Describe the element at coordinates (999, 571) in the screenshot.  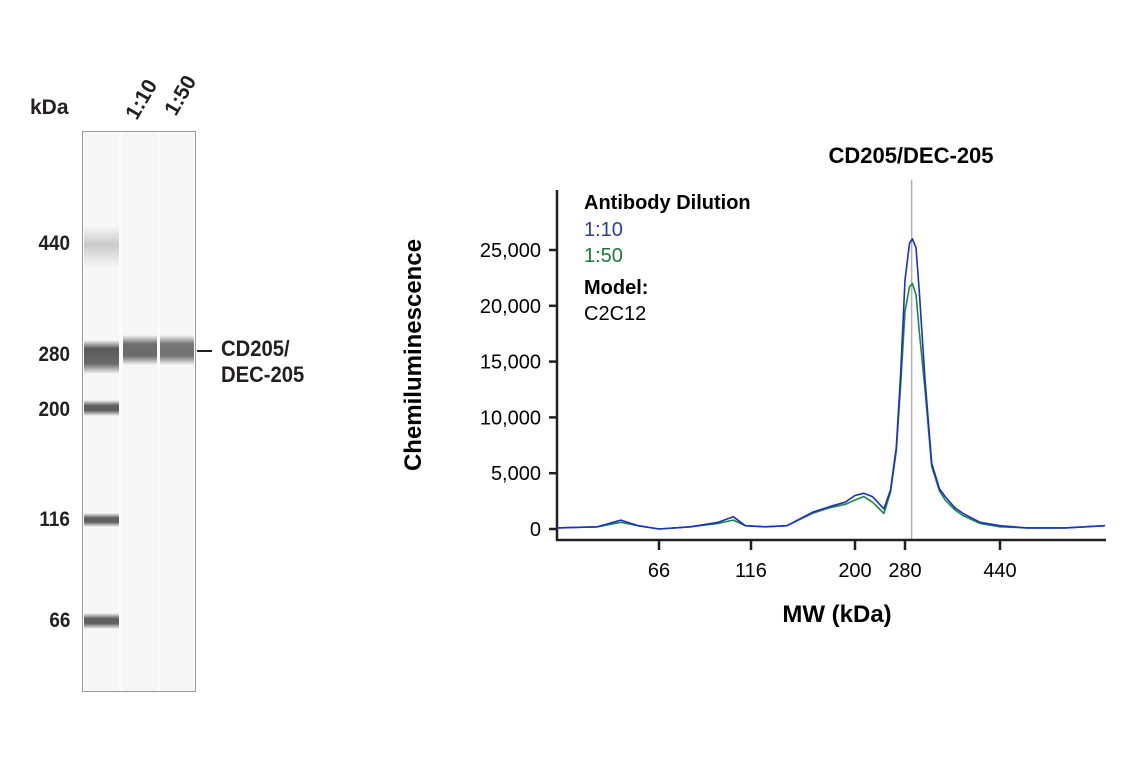
I see `x-tick-label: 440` at that location.